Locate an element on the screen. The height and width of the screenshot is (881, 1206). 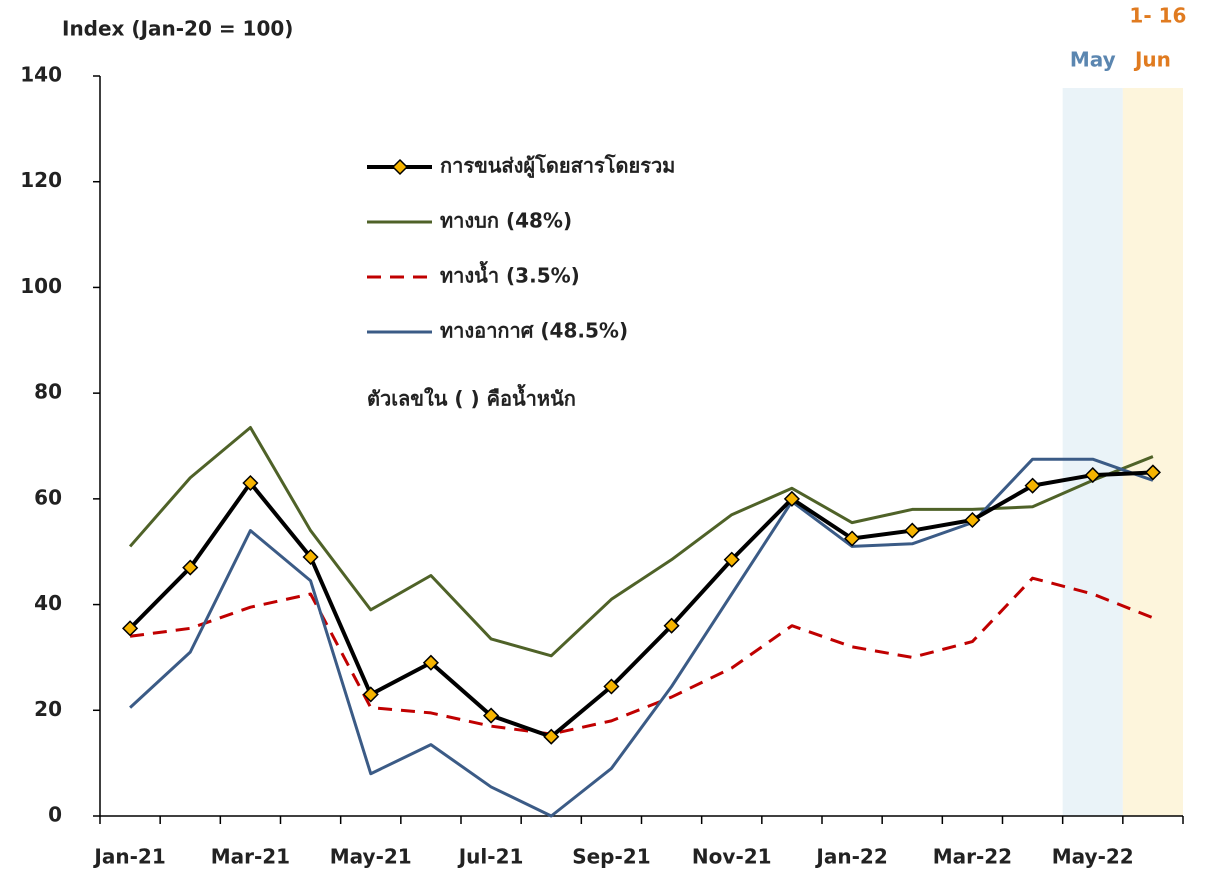
legend-label: ทางอากาศ (48.5%) is located at coordinates (534, 331).